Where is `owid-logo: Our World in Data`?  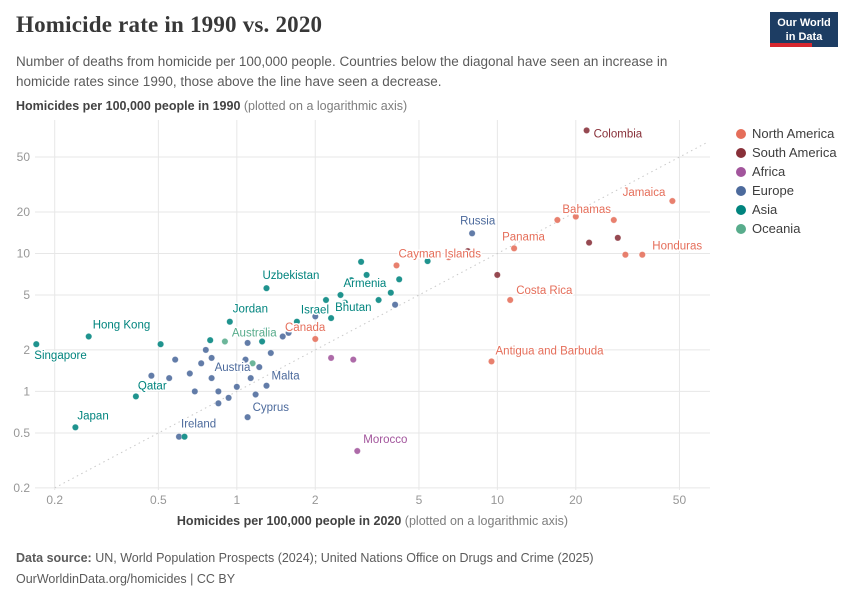 owid-logo: Our World in Data is located at coordinates (804, 29).